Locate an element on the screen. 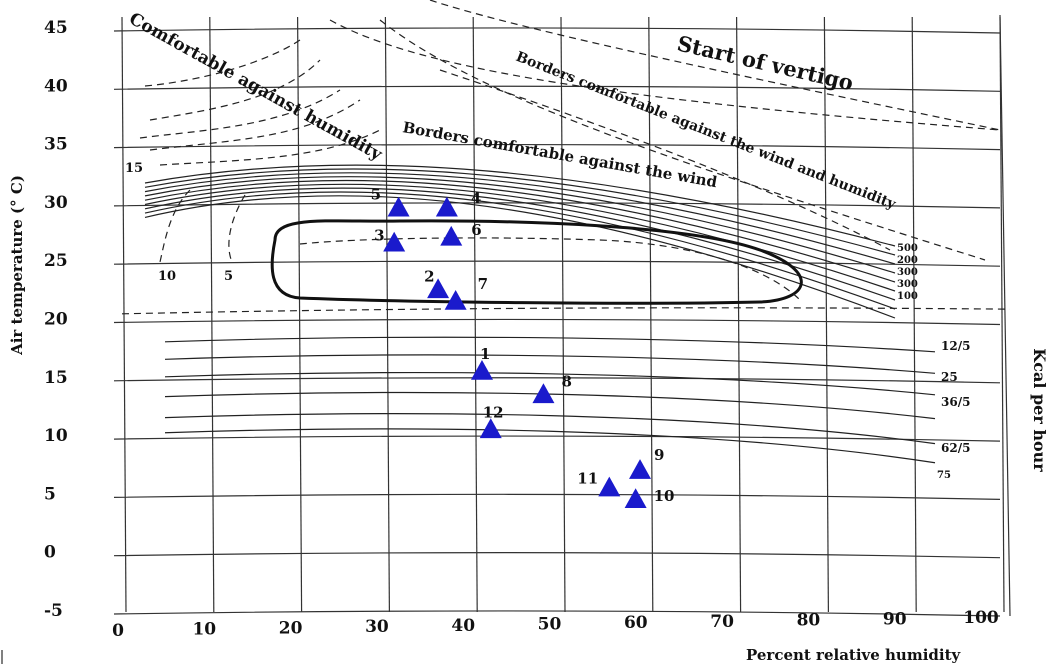 The width and height of the screenshot is (1050, 665). x-tick-label: 60 is located at coordinates (636, 623).